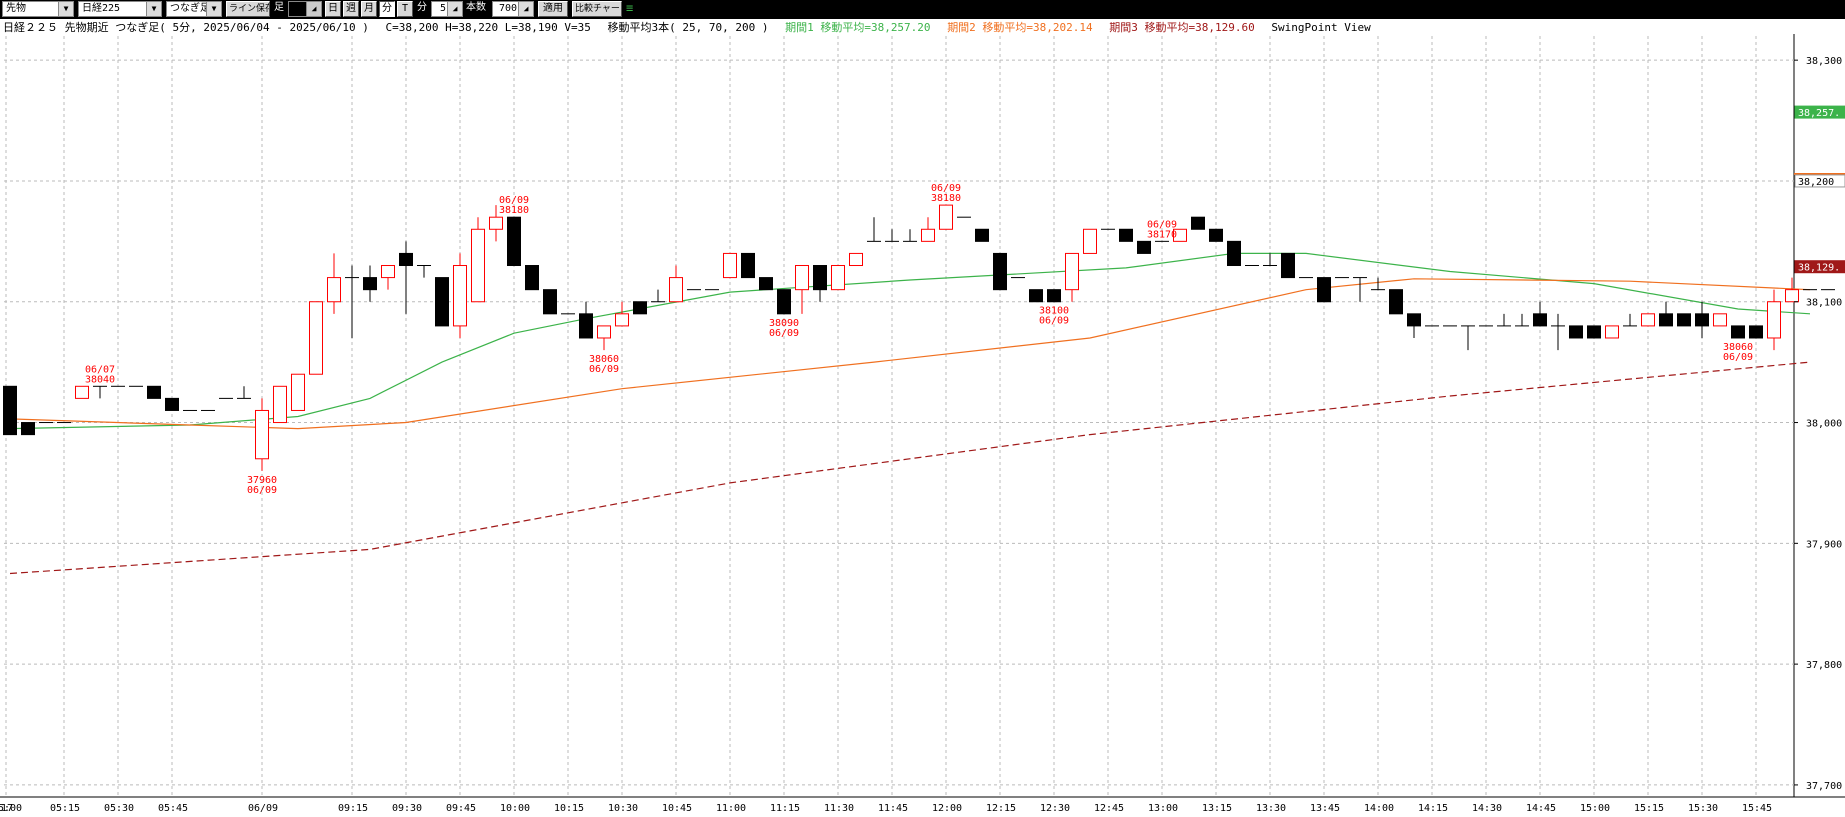 Image resolution: width=1845 pixels, height=817 pixels. What do you see at coordinates (1824, 544) in the screenshot?
I see `y-tick-label: 37,900` at bounding box center [1824, 544].